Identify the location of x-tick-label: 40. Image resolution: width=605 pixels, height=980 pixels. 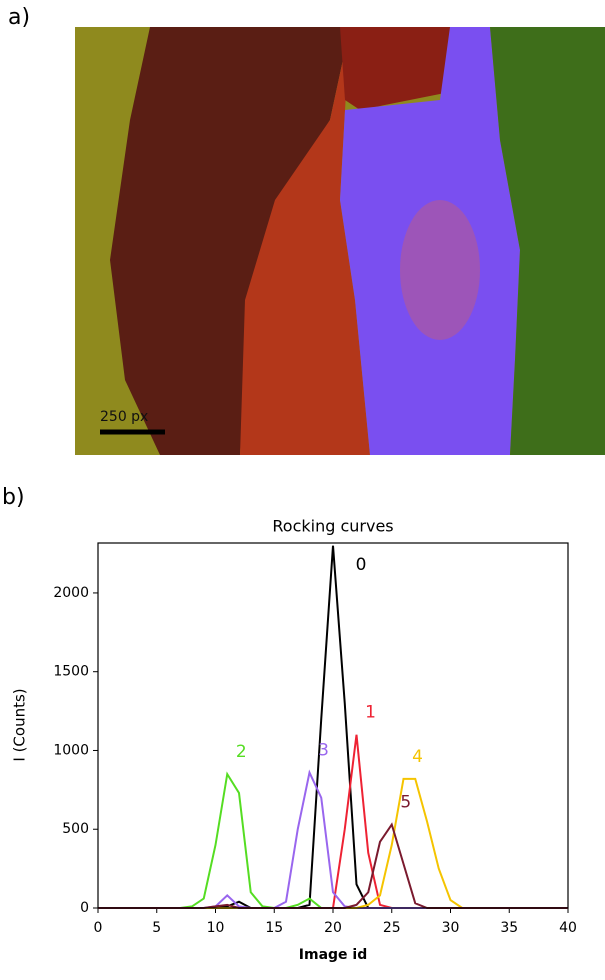
(568, 928).